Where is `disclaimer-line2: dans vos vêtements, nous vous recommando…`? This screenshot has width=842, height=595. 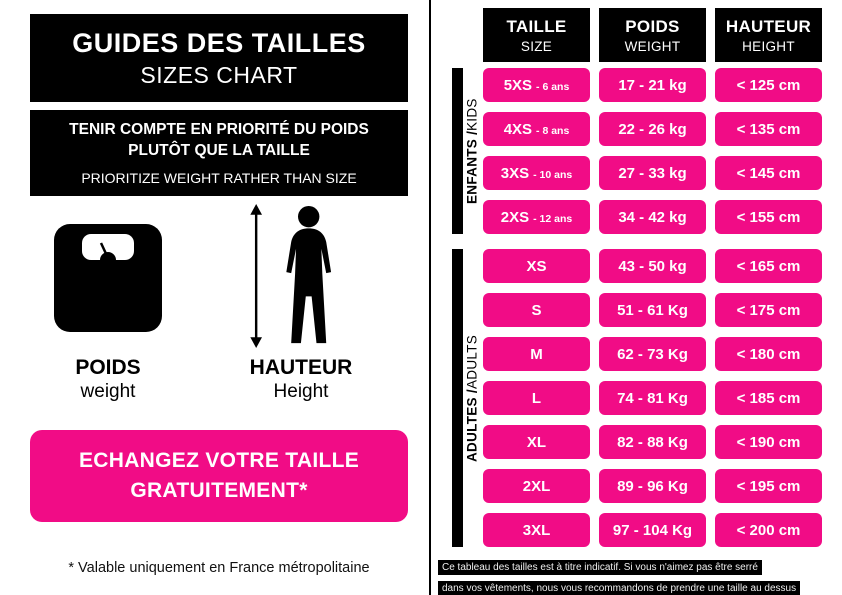 disclaimer-line2: dans vos vêtements, nous vous recommando… is located at coordinates (619, 587).